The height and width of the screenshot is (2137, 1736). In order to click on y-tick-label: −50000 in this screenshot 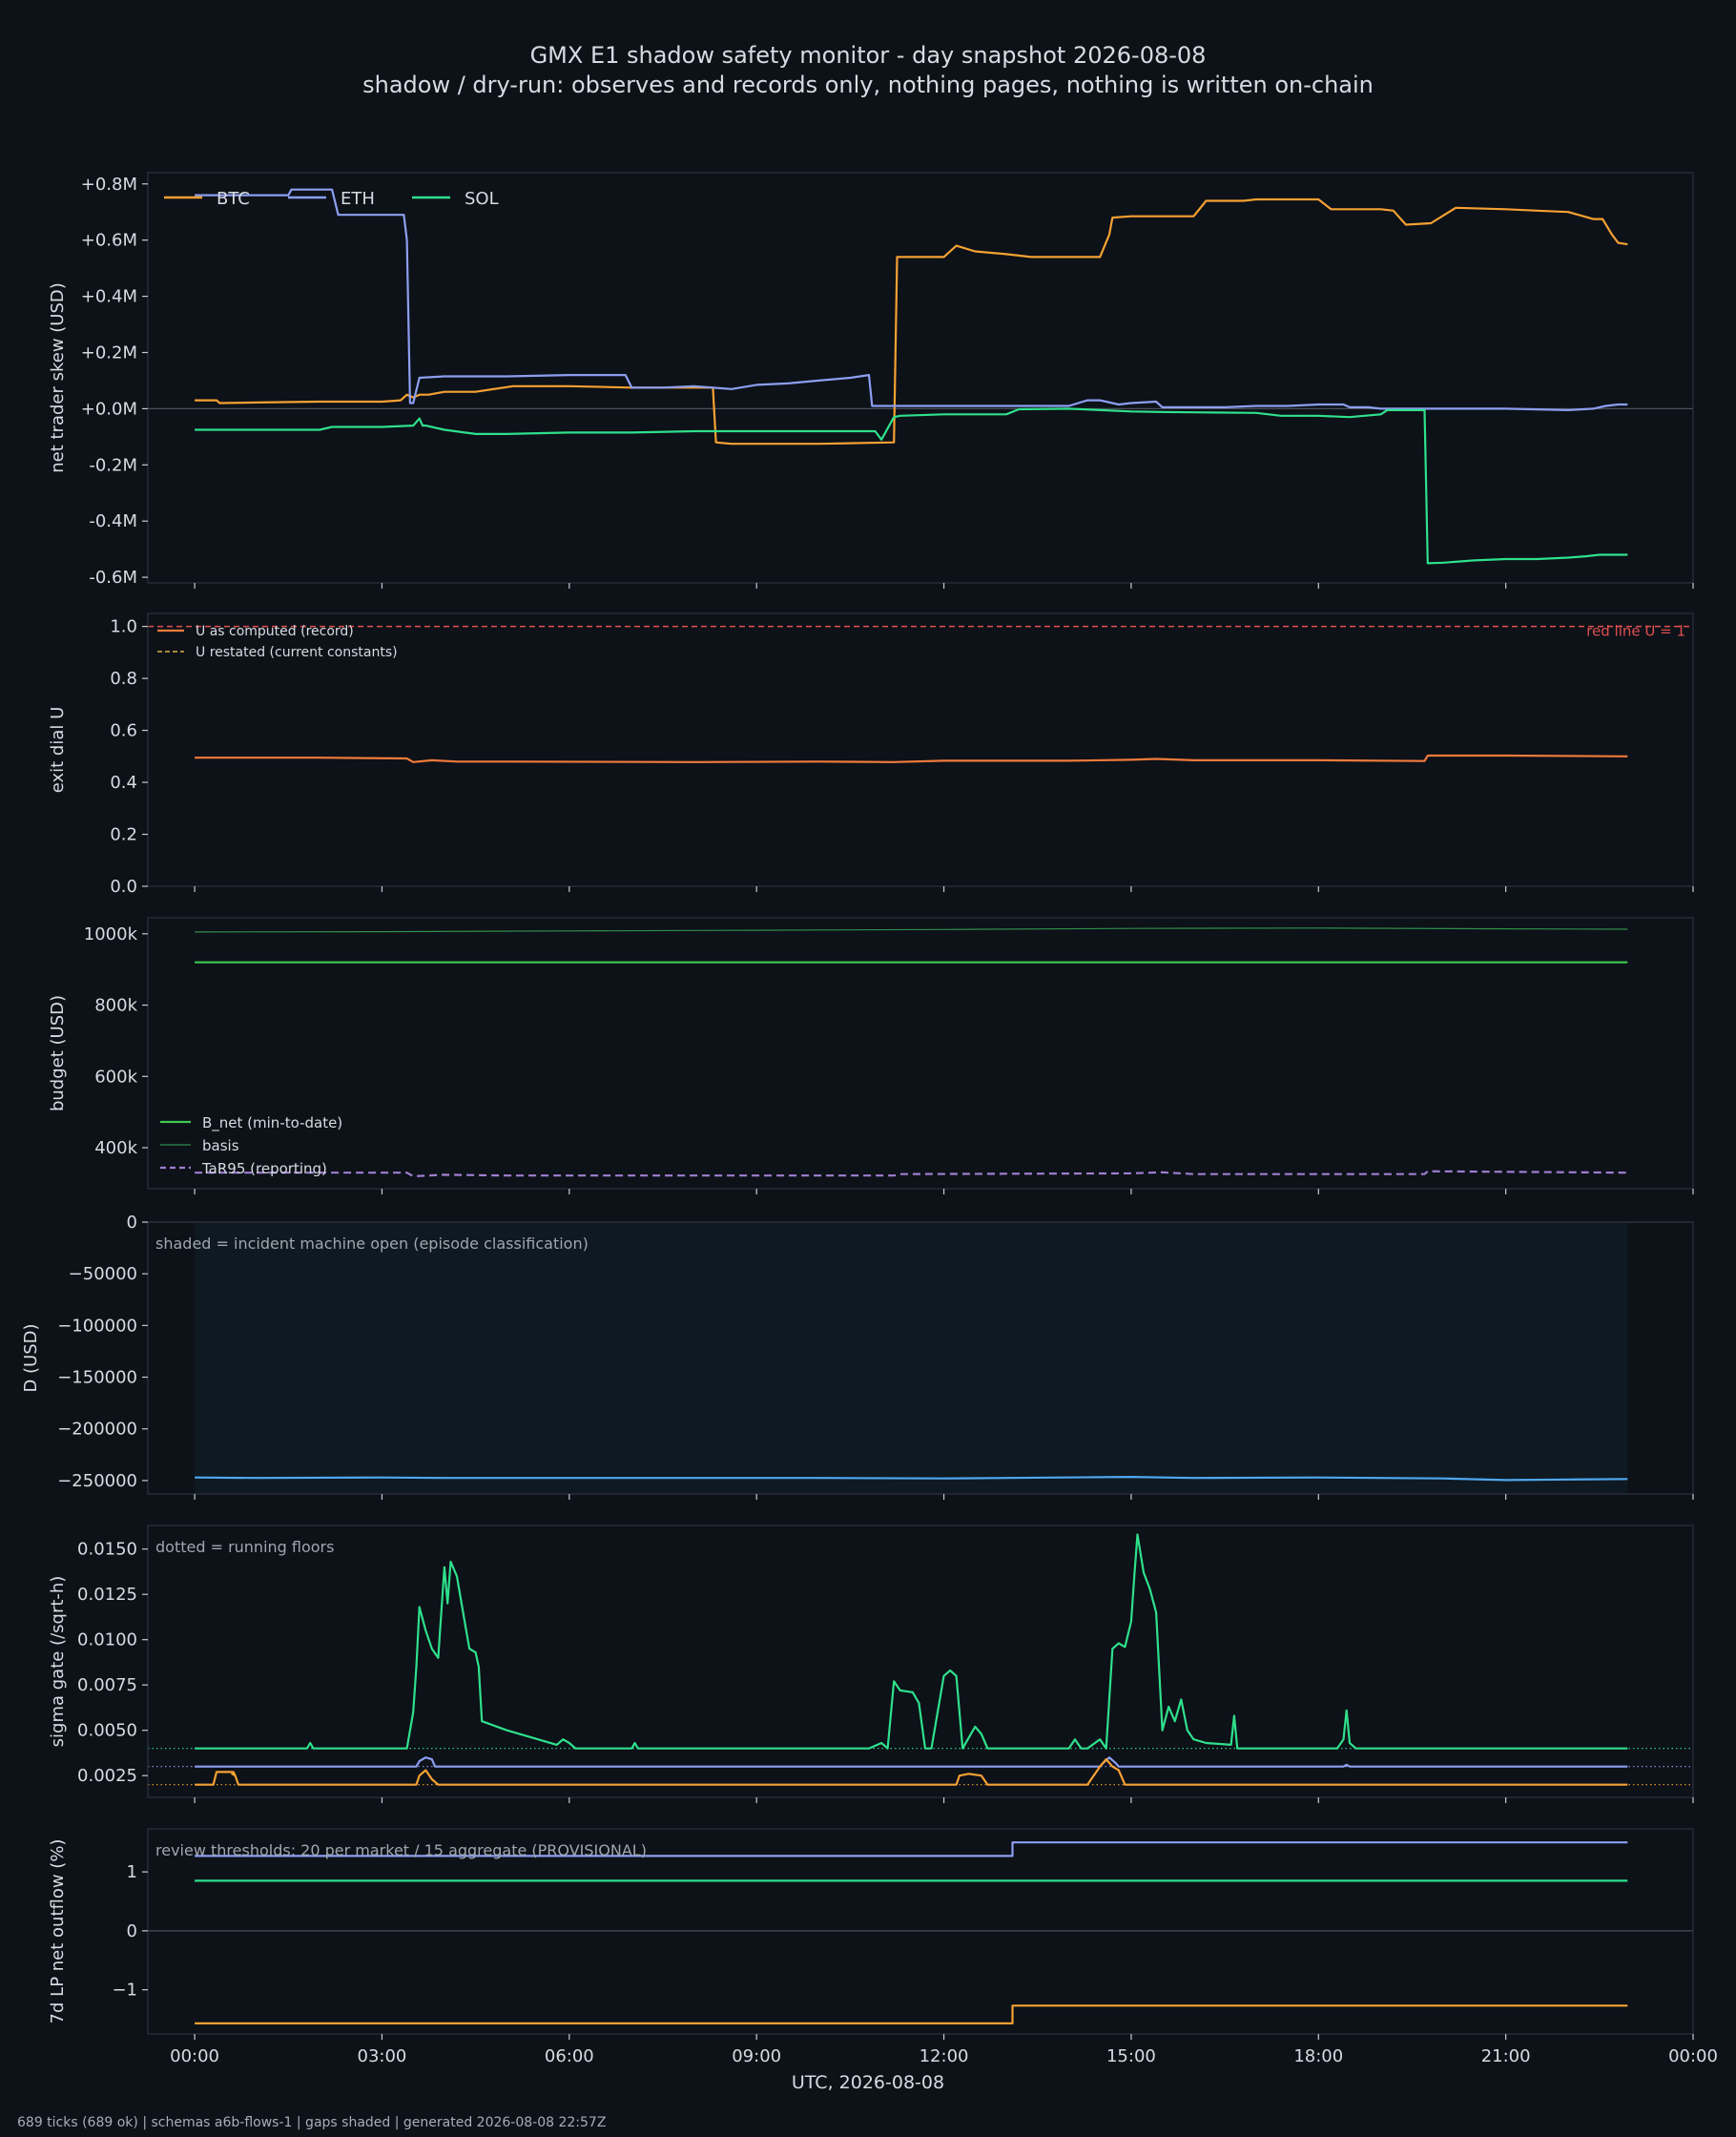, I will do `click(103, 1274)`.